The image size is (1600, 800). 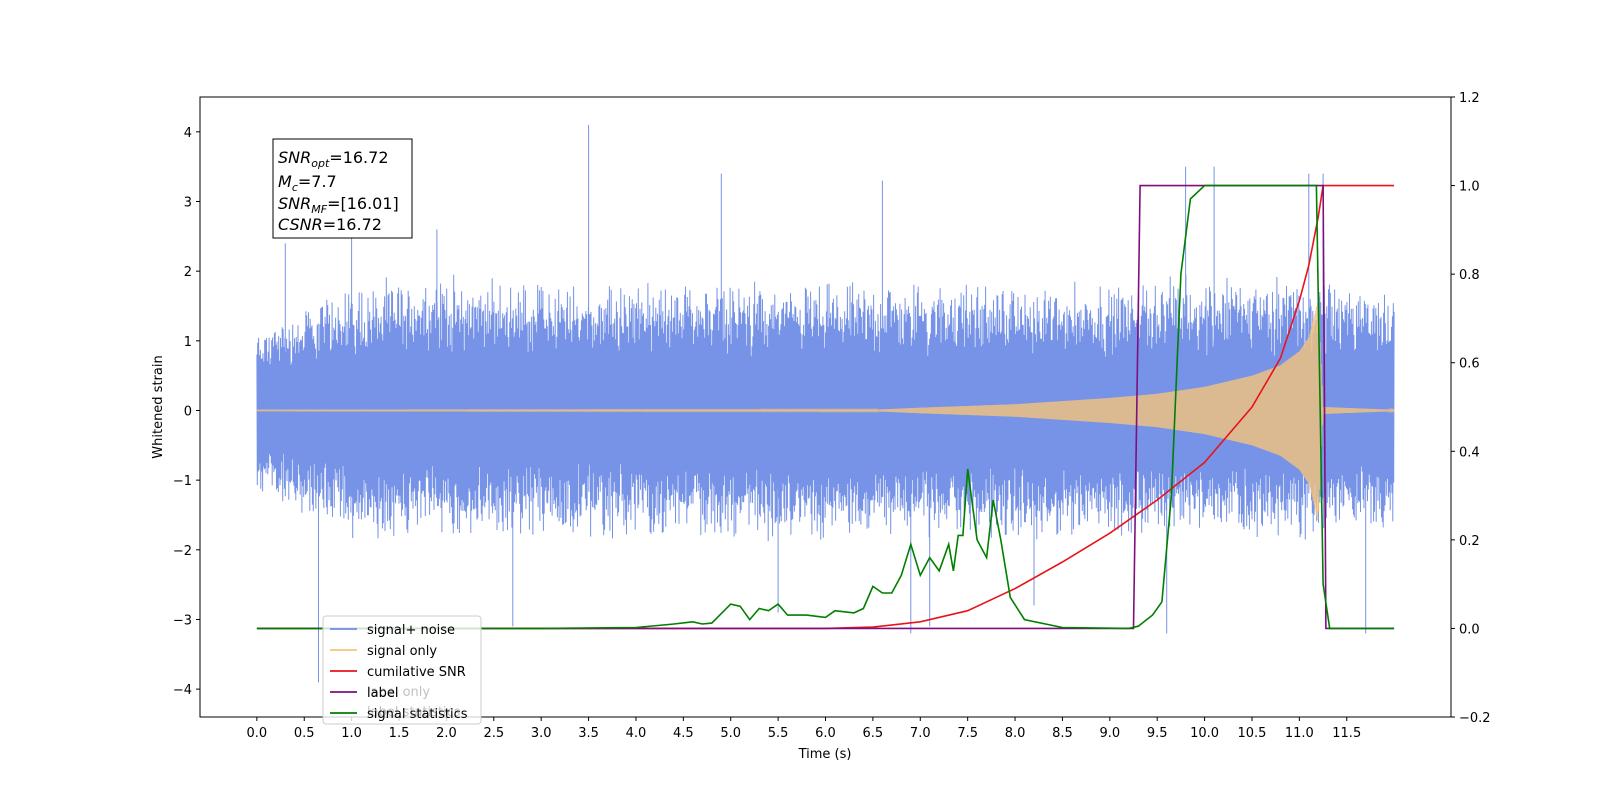 I want to click on legend-frame, so click(x=402, y=670).